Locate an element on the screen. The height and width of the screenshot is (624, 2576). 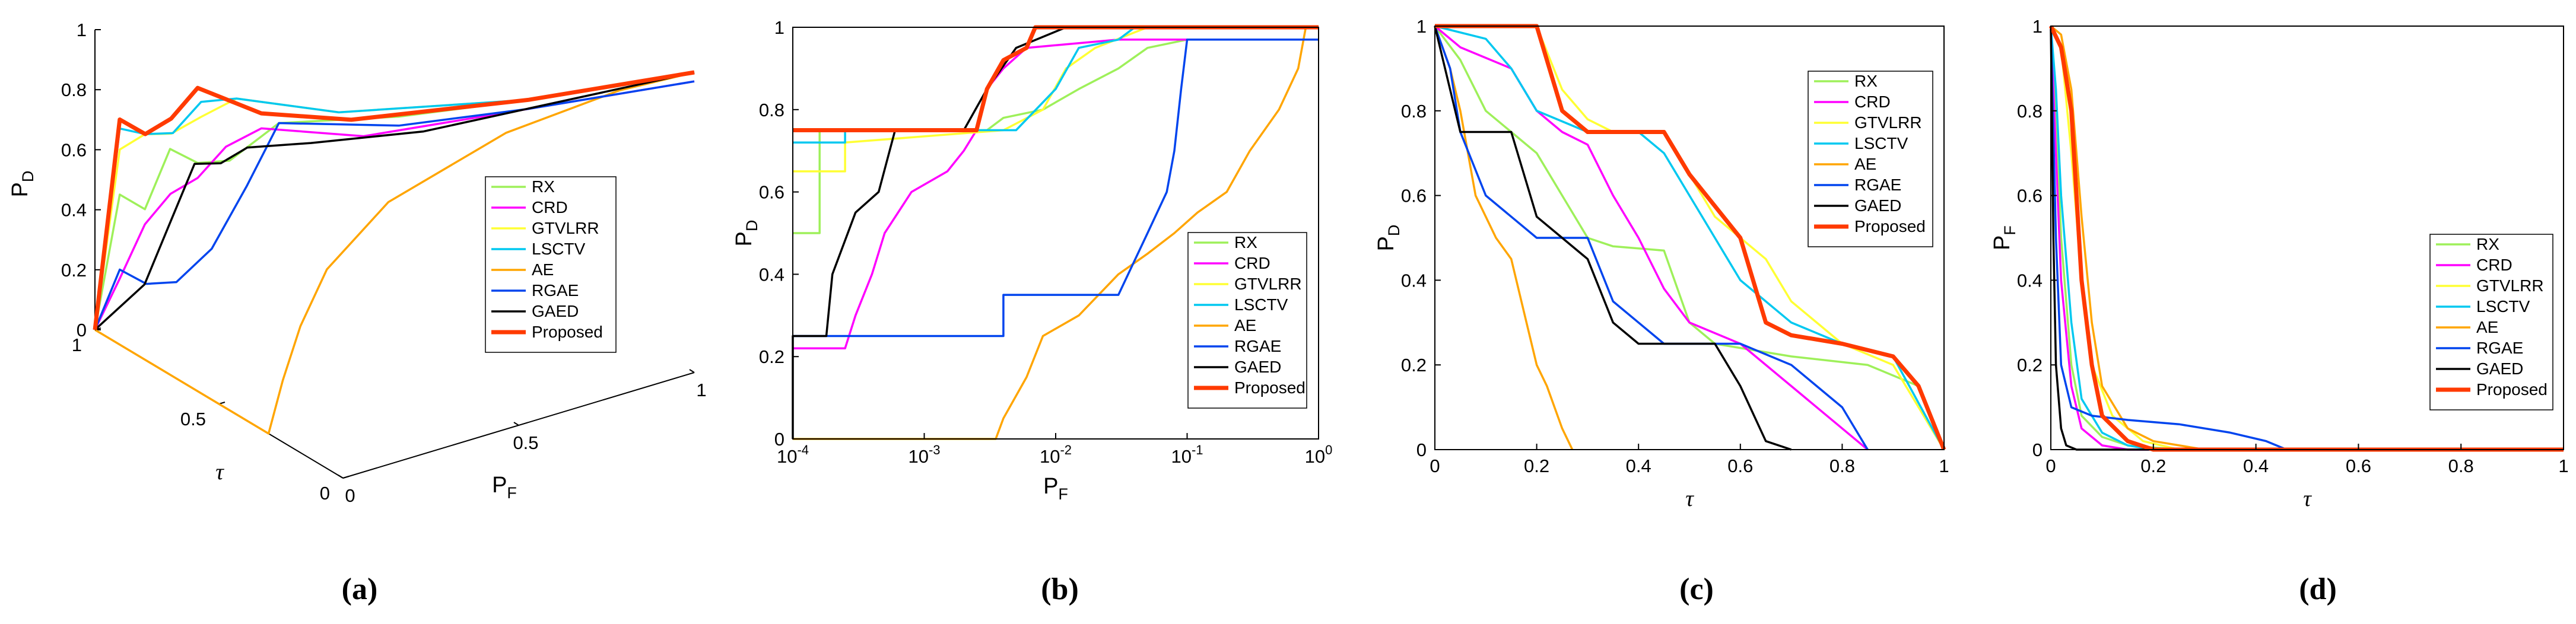
y-axis-label: PF is located at coordinates (2004, 237).